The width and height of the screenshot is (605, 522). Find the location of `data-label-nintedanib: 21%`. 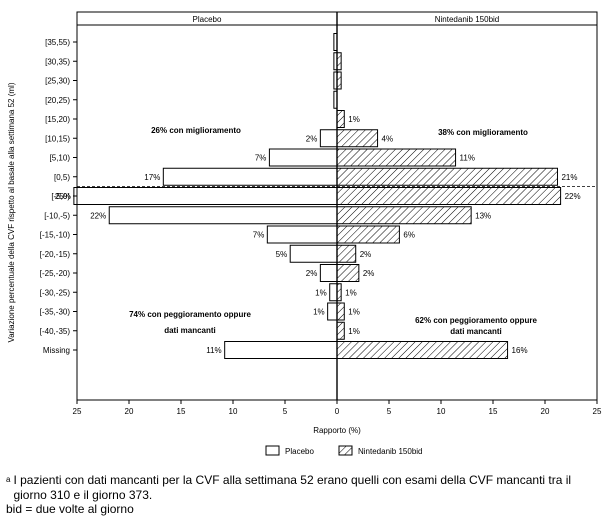

data-label-nintedanib: 21% is located at coordinates (569, 177).